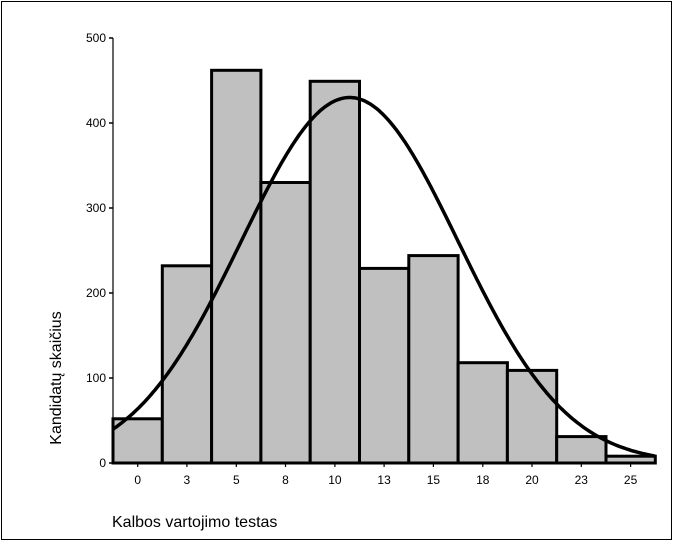  I want to click on x-tick-label-2: 5, so click(236, 480).